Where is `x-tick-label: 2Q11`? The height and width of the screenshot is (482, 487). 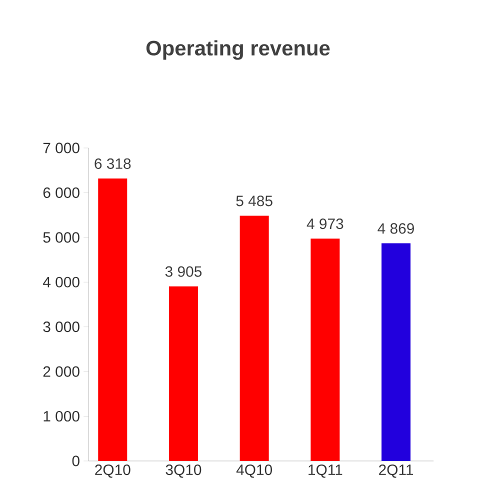 x-tick-label: 2Q11 is located at coordinates (396, 471).